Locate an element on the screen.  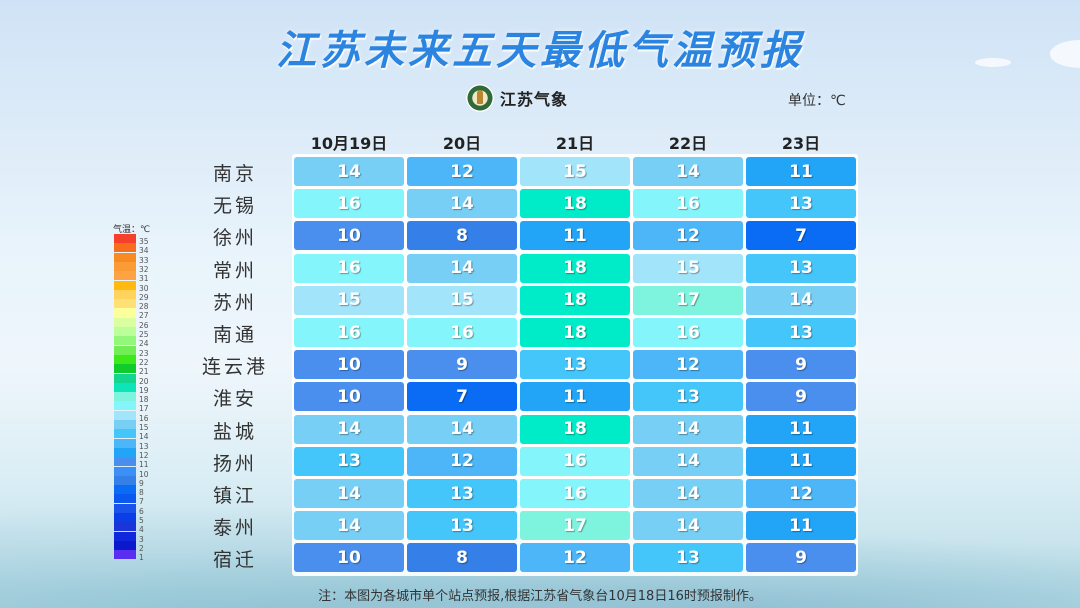
jiangsu-meteorology-emblem-icon is located at coordinates (480, 98).